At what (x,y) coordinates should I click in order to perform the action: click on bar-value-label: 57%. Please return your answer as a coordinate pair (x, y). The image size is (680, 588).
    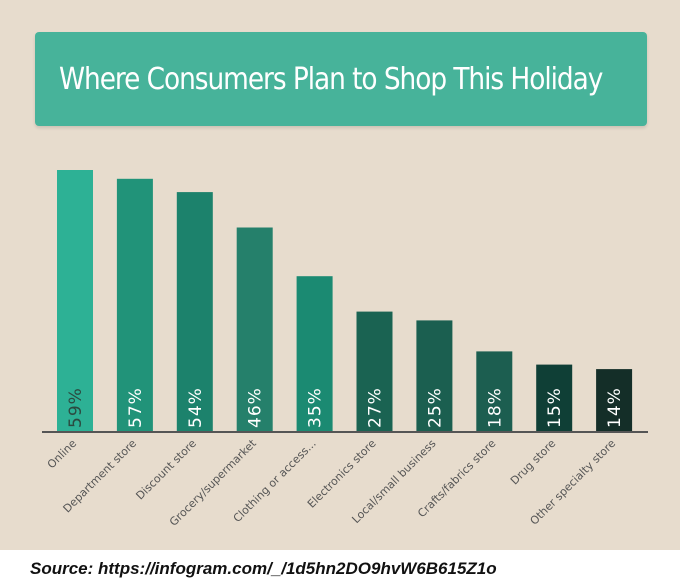
    Looking at the image, I should click on (136, 407).